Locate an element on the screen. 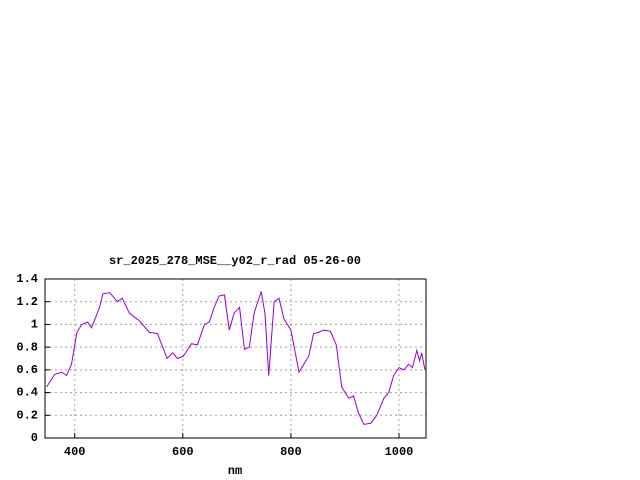  y-tick-label: 0.6 is located at coordinates (27, 370).